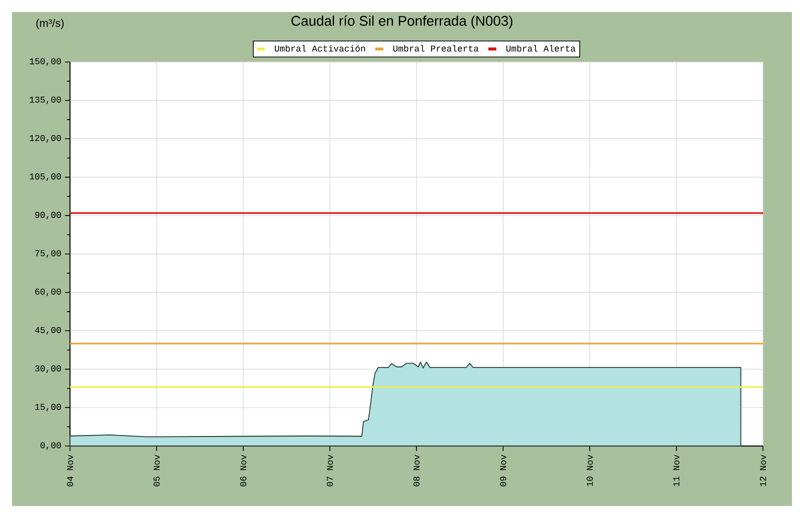  Describe the element at coordinates (70, 470) in the screenshot. I see `x-tick-label: 04 Nov` at that location.